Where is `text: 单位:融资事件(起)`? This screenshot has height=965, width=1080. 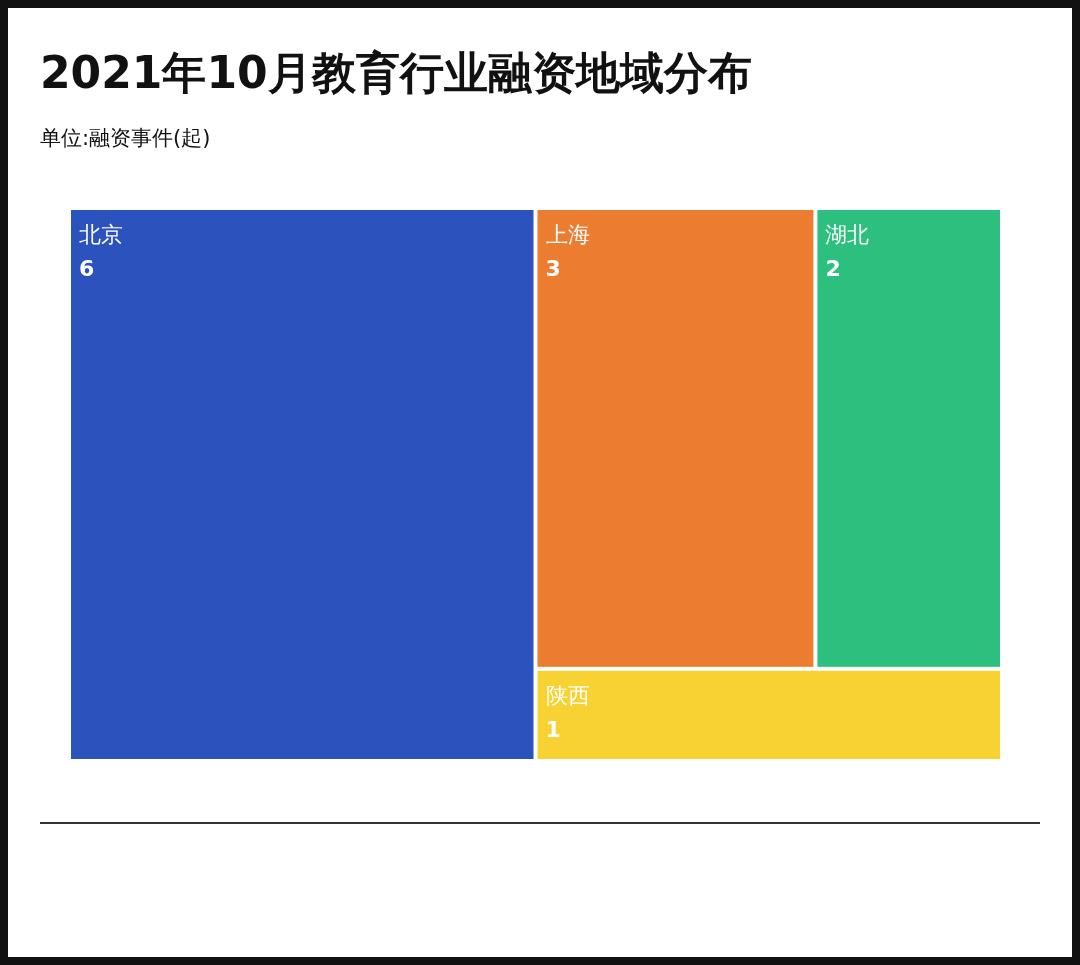 text: 单位:融资事件(起) is located at coordinates (125, 138).